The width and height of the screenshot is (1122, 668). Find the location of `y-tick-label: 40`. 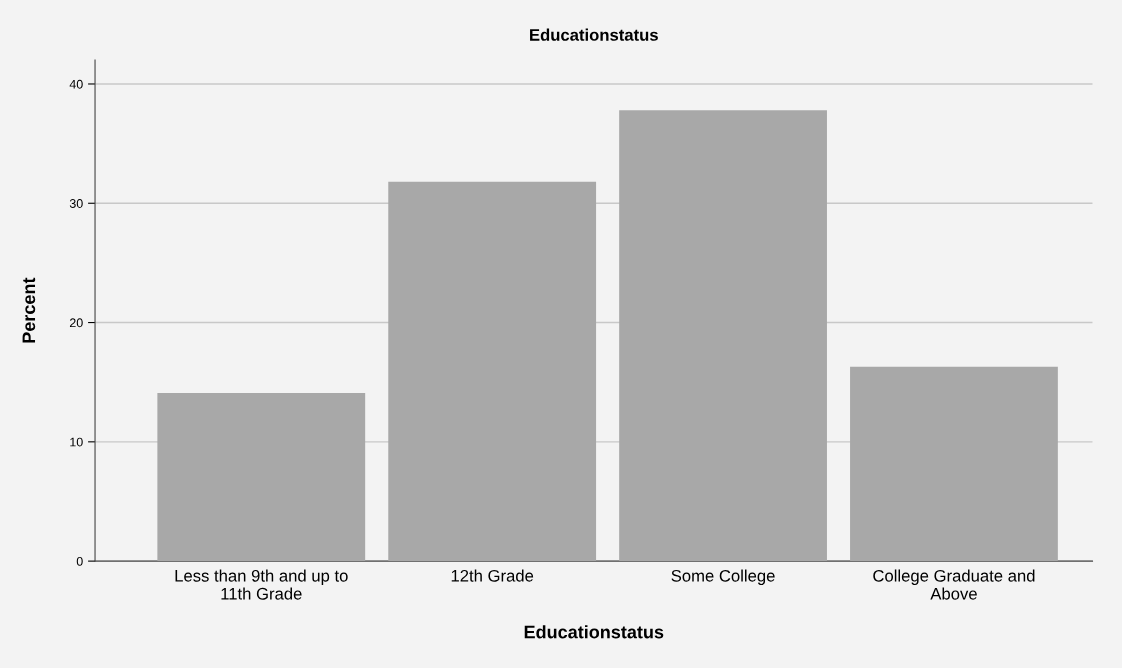

y-tick-label: 40 is located at coordinates (76, 84).